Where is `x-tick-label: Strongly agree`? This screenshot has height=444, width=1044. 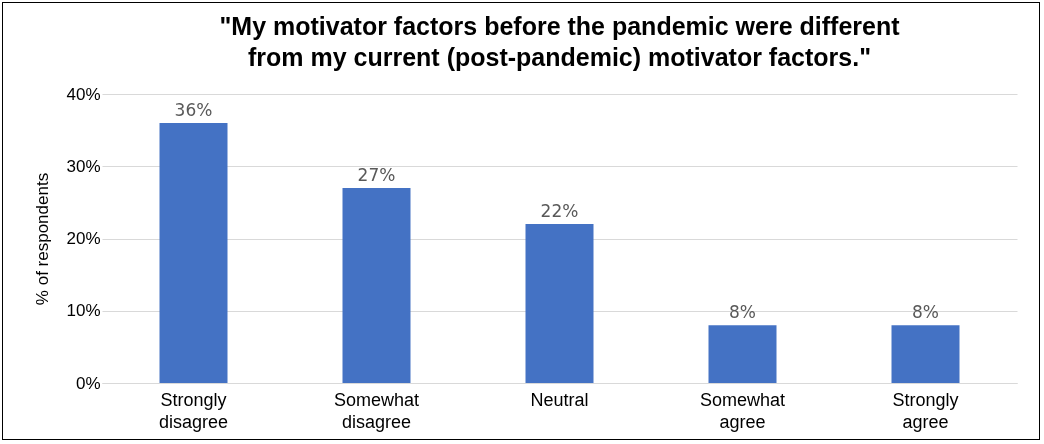
x-tick-label: Strongly agree is located at coordinates (925, 410).